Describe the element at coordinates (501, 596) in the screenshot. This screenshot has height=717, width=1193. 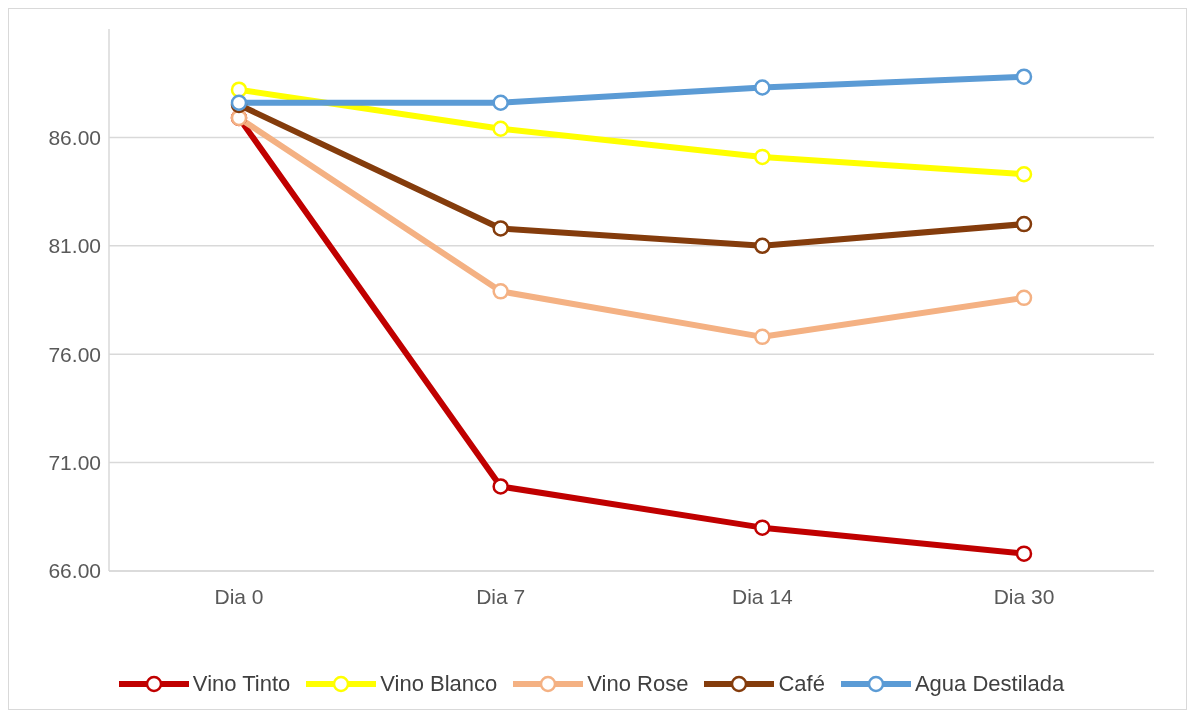
I see `x-tick-label: Dia 7` at that location.